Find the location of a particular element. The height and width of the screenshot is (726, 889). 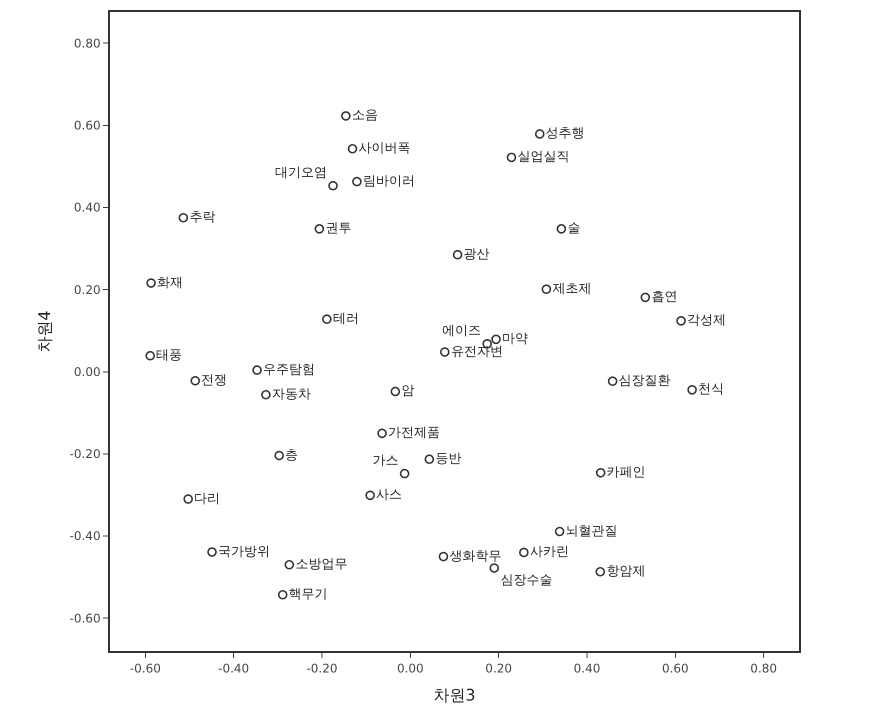

data-label: 에이즈 is located at coordinates (462, 331).